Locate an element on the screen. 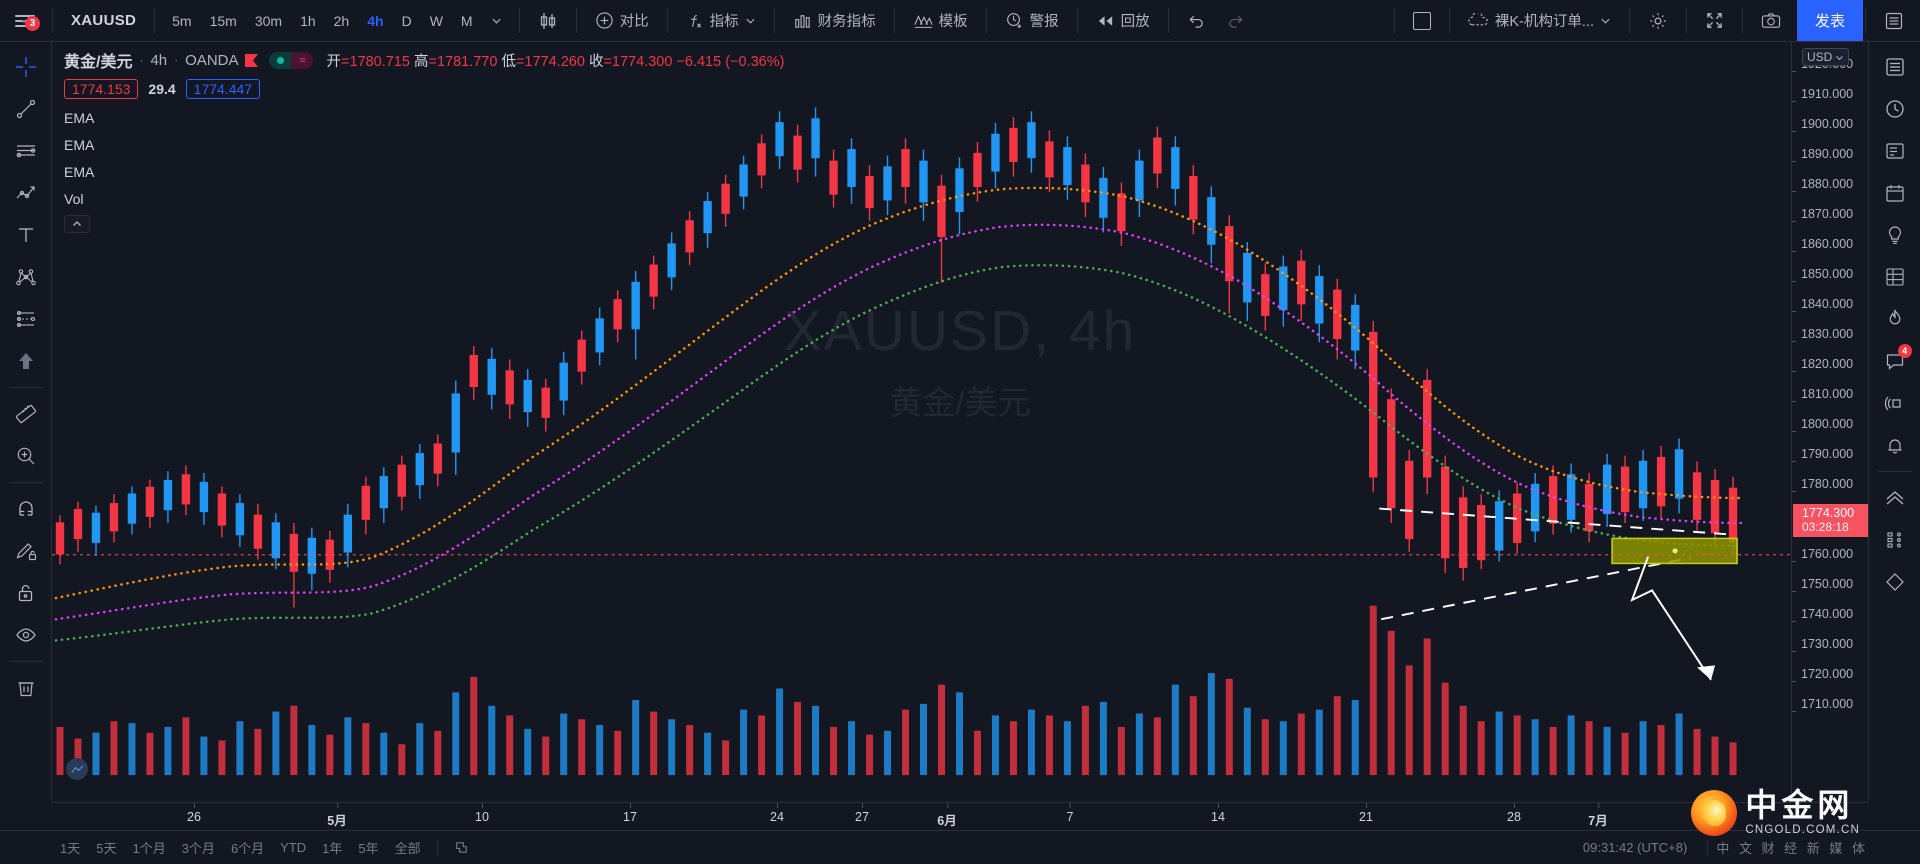  redo-button is located at coordinates (1235, 21).